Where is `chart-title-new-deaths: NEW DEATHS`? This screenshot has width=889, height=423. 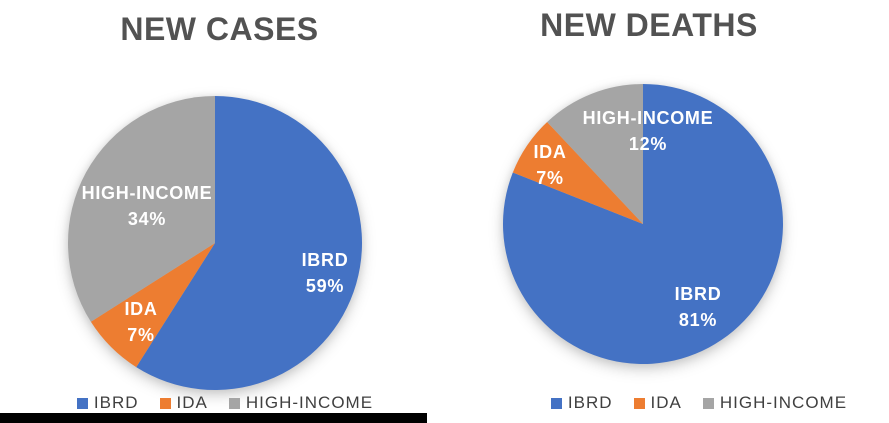 chart-title-new-deaths: NEW DEATHS is located at coordinates (649, 25).